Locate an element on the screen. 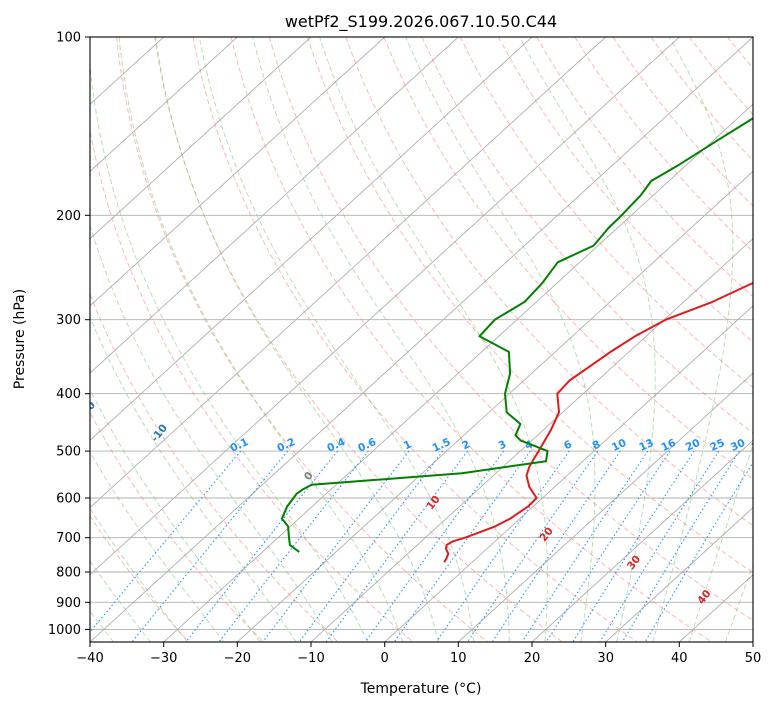 The width and height of the screenshot is (775, 708). mixing-ratio-label: 36 is located at coordinates (759, 445).